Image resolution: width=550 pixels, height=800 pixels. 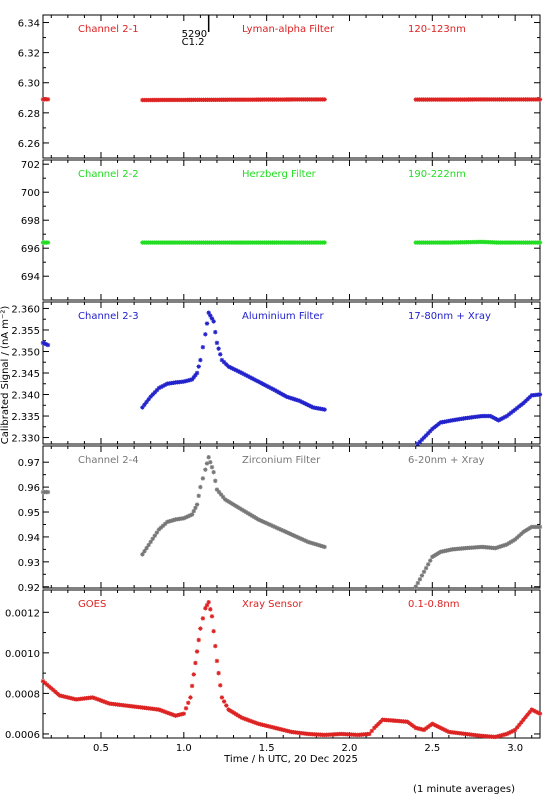 What do you see at coordinates (29, 538) in the screenshot?
I see `y-tick-label: 0.94` at bounding box center [29, 538].